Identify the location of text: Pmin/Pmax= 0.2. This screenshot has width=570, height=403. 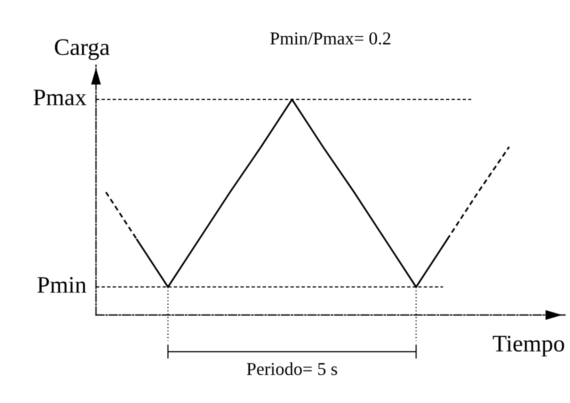
(330, 38).